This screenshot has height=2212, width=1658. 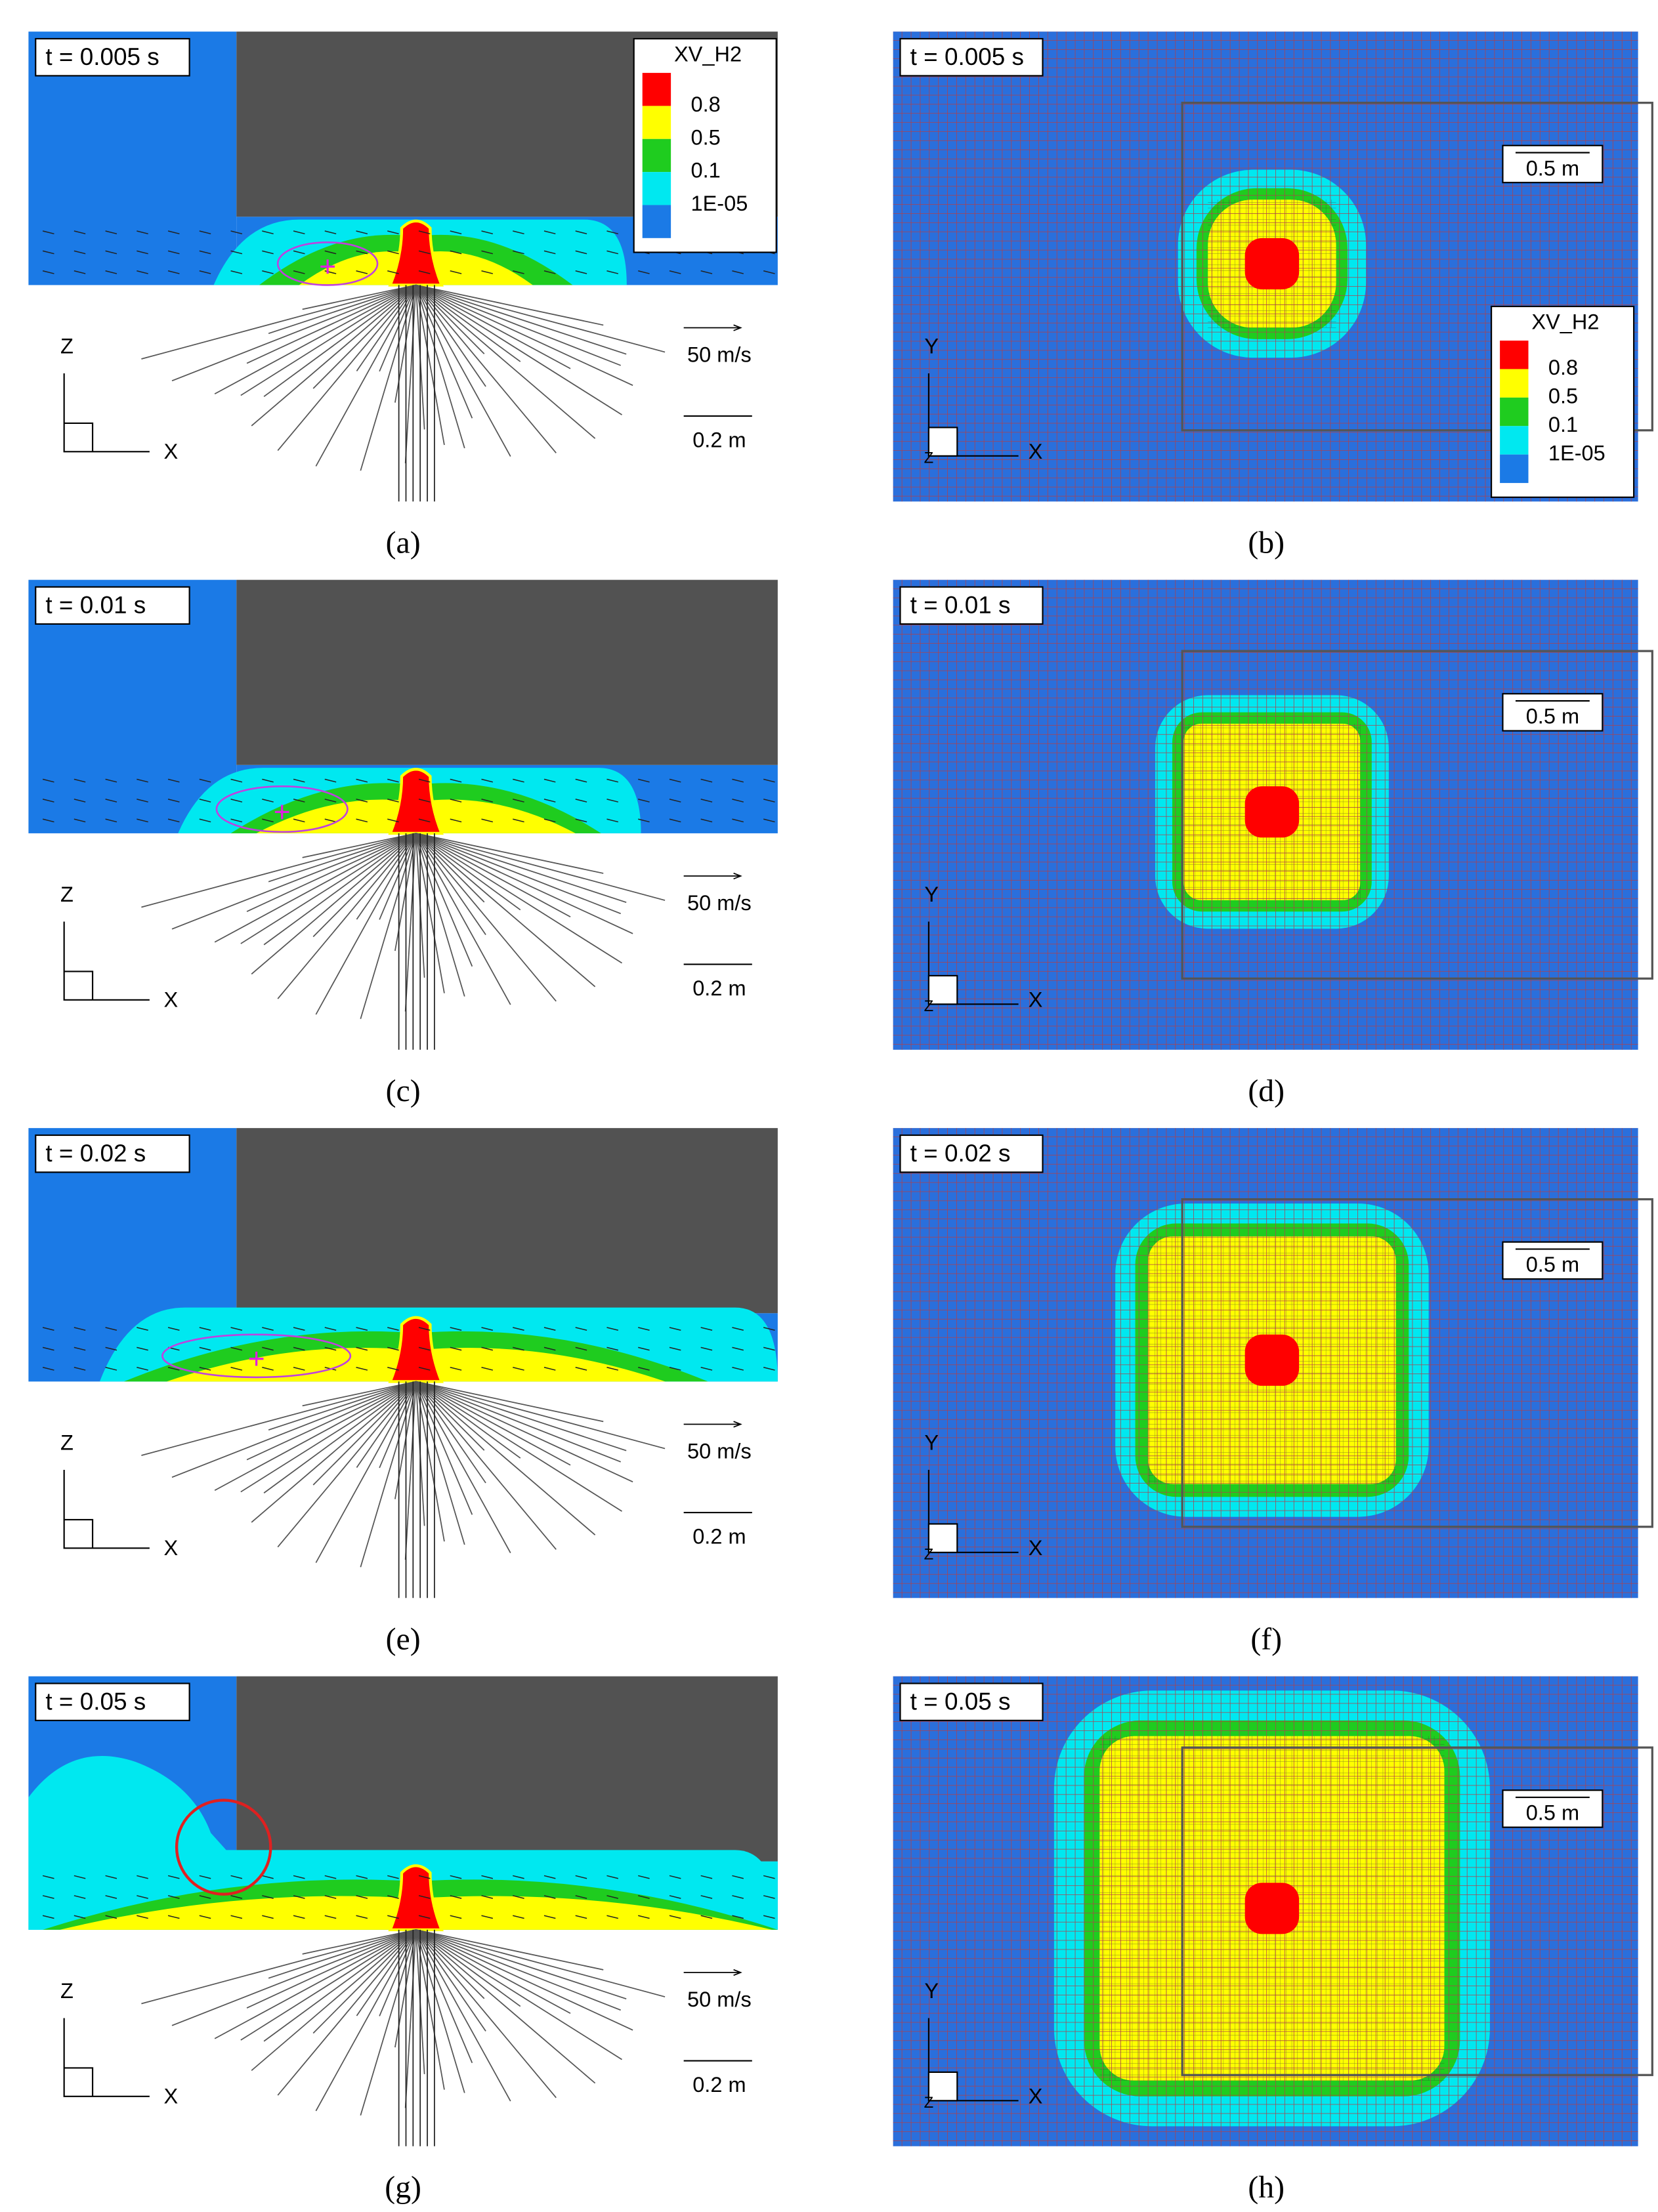 What do you see at coordinates (95, 1701) in the screenshot?
I see `time-label: t = 0.05 s` at bounding box center [95, 1701].